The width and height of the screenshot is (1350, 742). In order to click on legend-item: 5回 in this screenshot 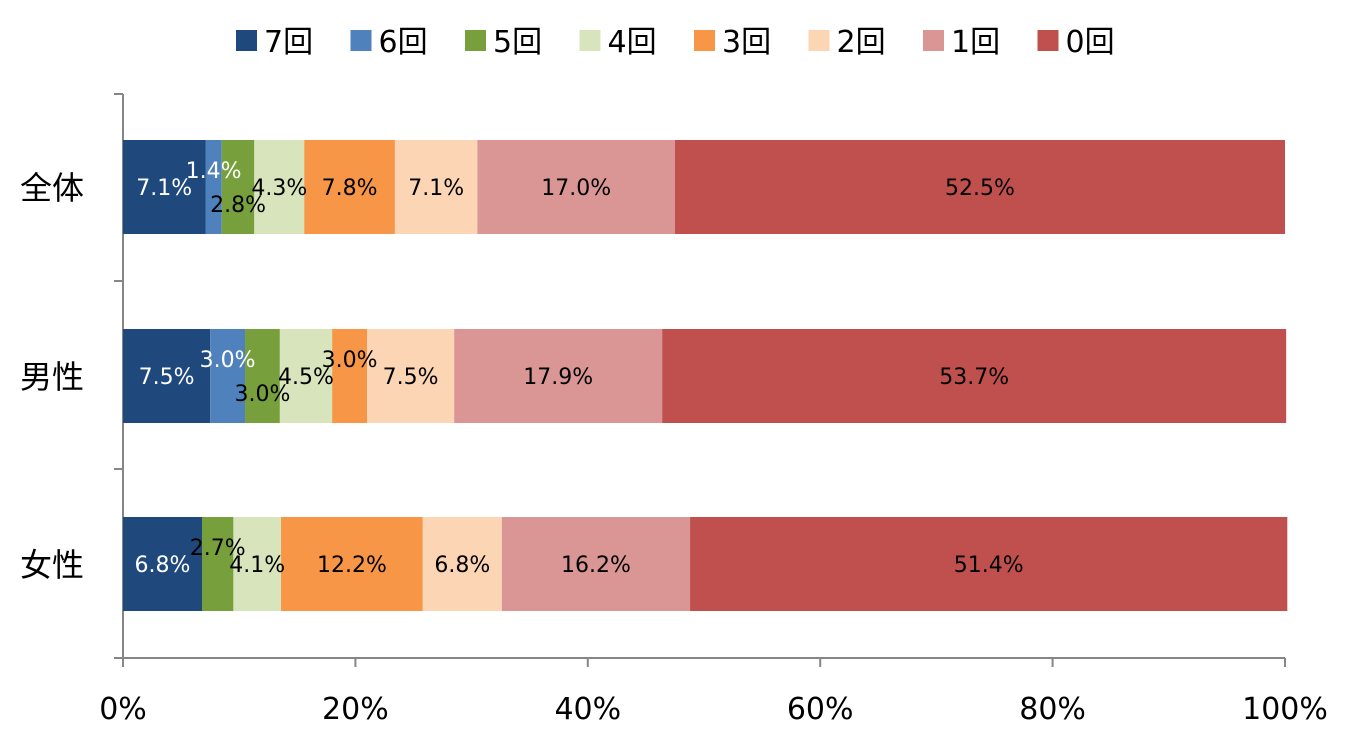, I will do `click(503, 42)`.